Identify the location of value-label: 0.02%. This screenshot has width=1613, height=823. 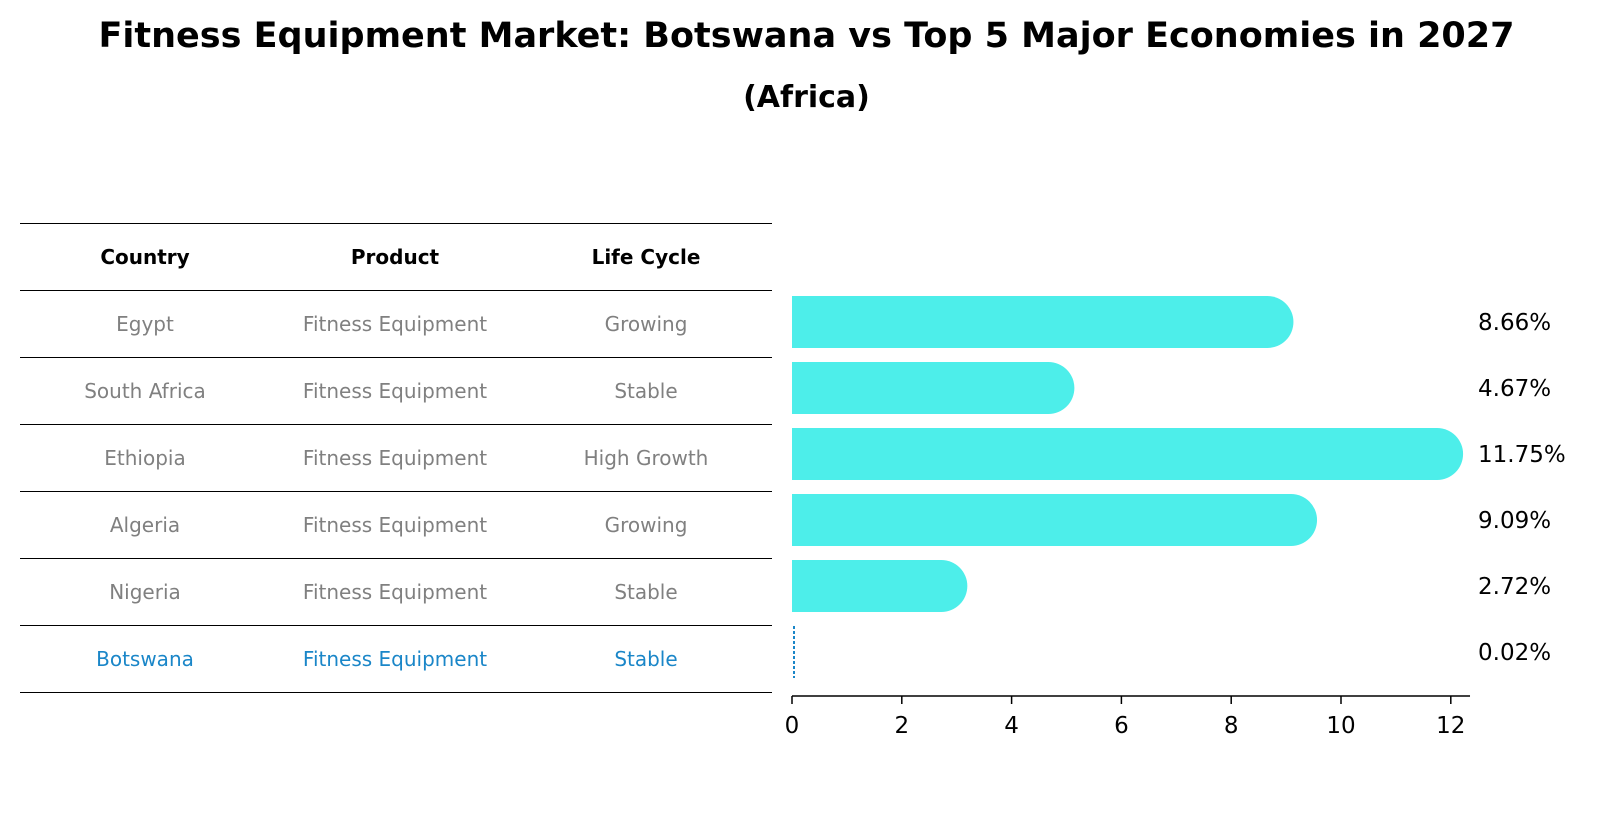
(1514, 653).